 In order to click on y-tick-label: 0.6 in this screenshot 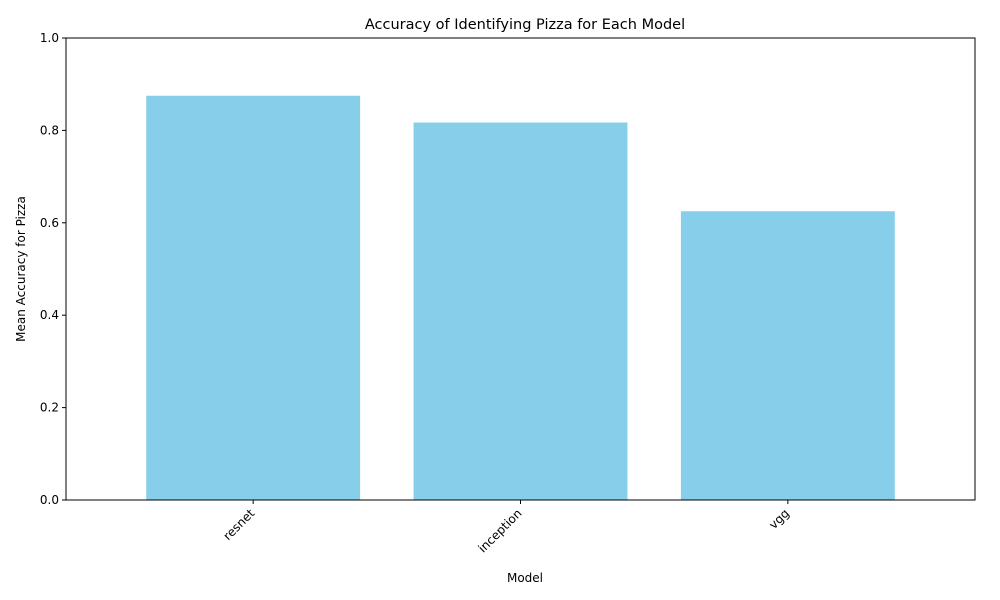, I will do `click(49, 223)`.